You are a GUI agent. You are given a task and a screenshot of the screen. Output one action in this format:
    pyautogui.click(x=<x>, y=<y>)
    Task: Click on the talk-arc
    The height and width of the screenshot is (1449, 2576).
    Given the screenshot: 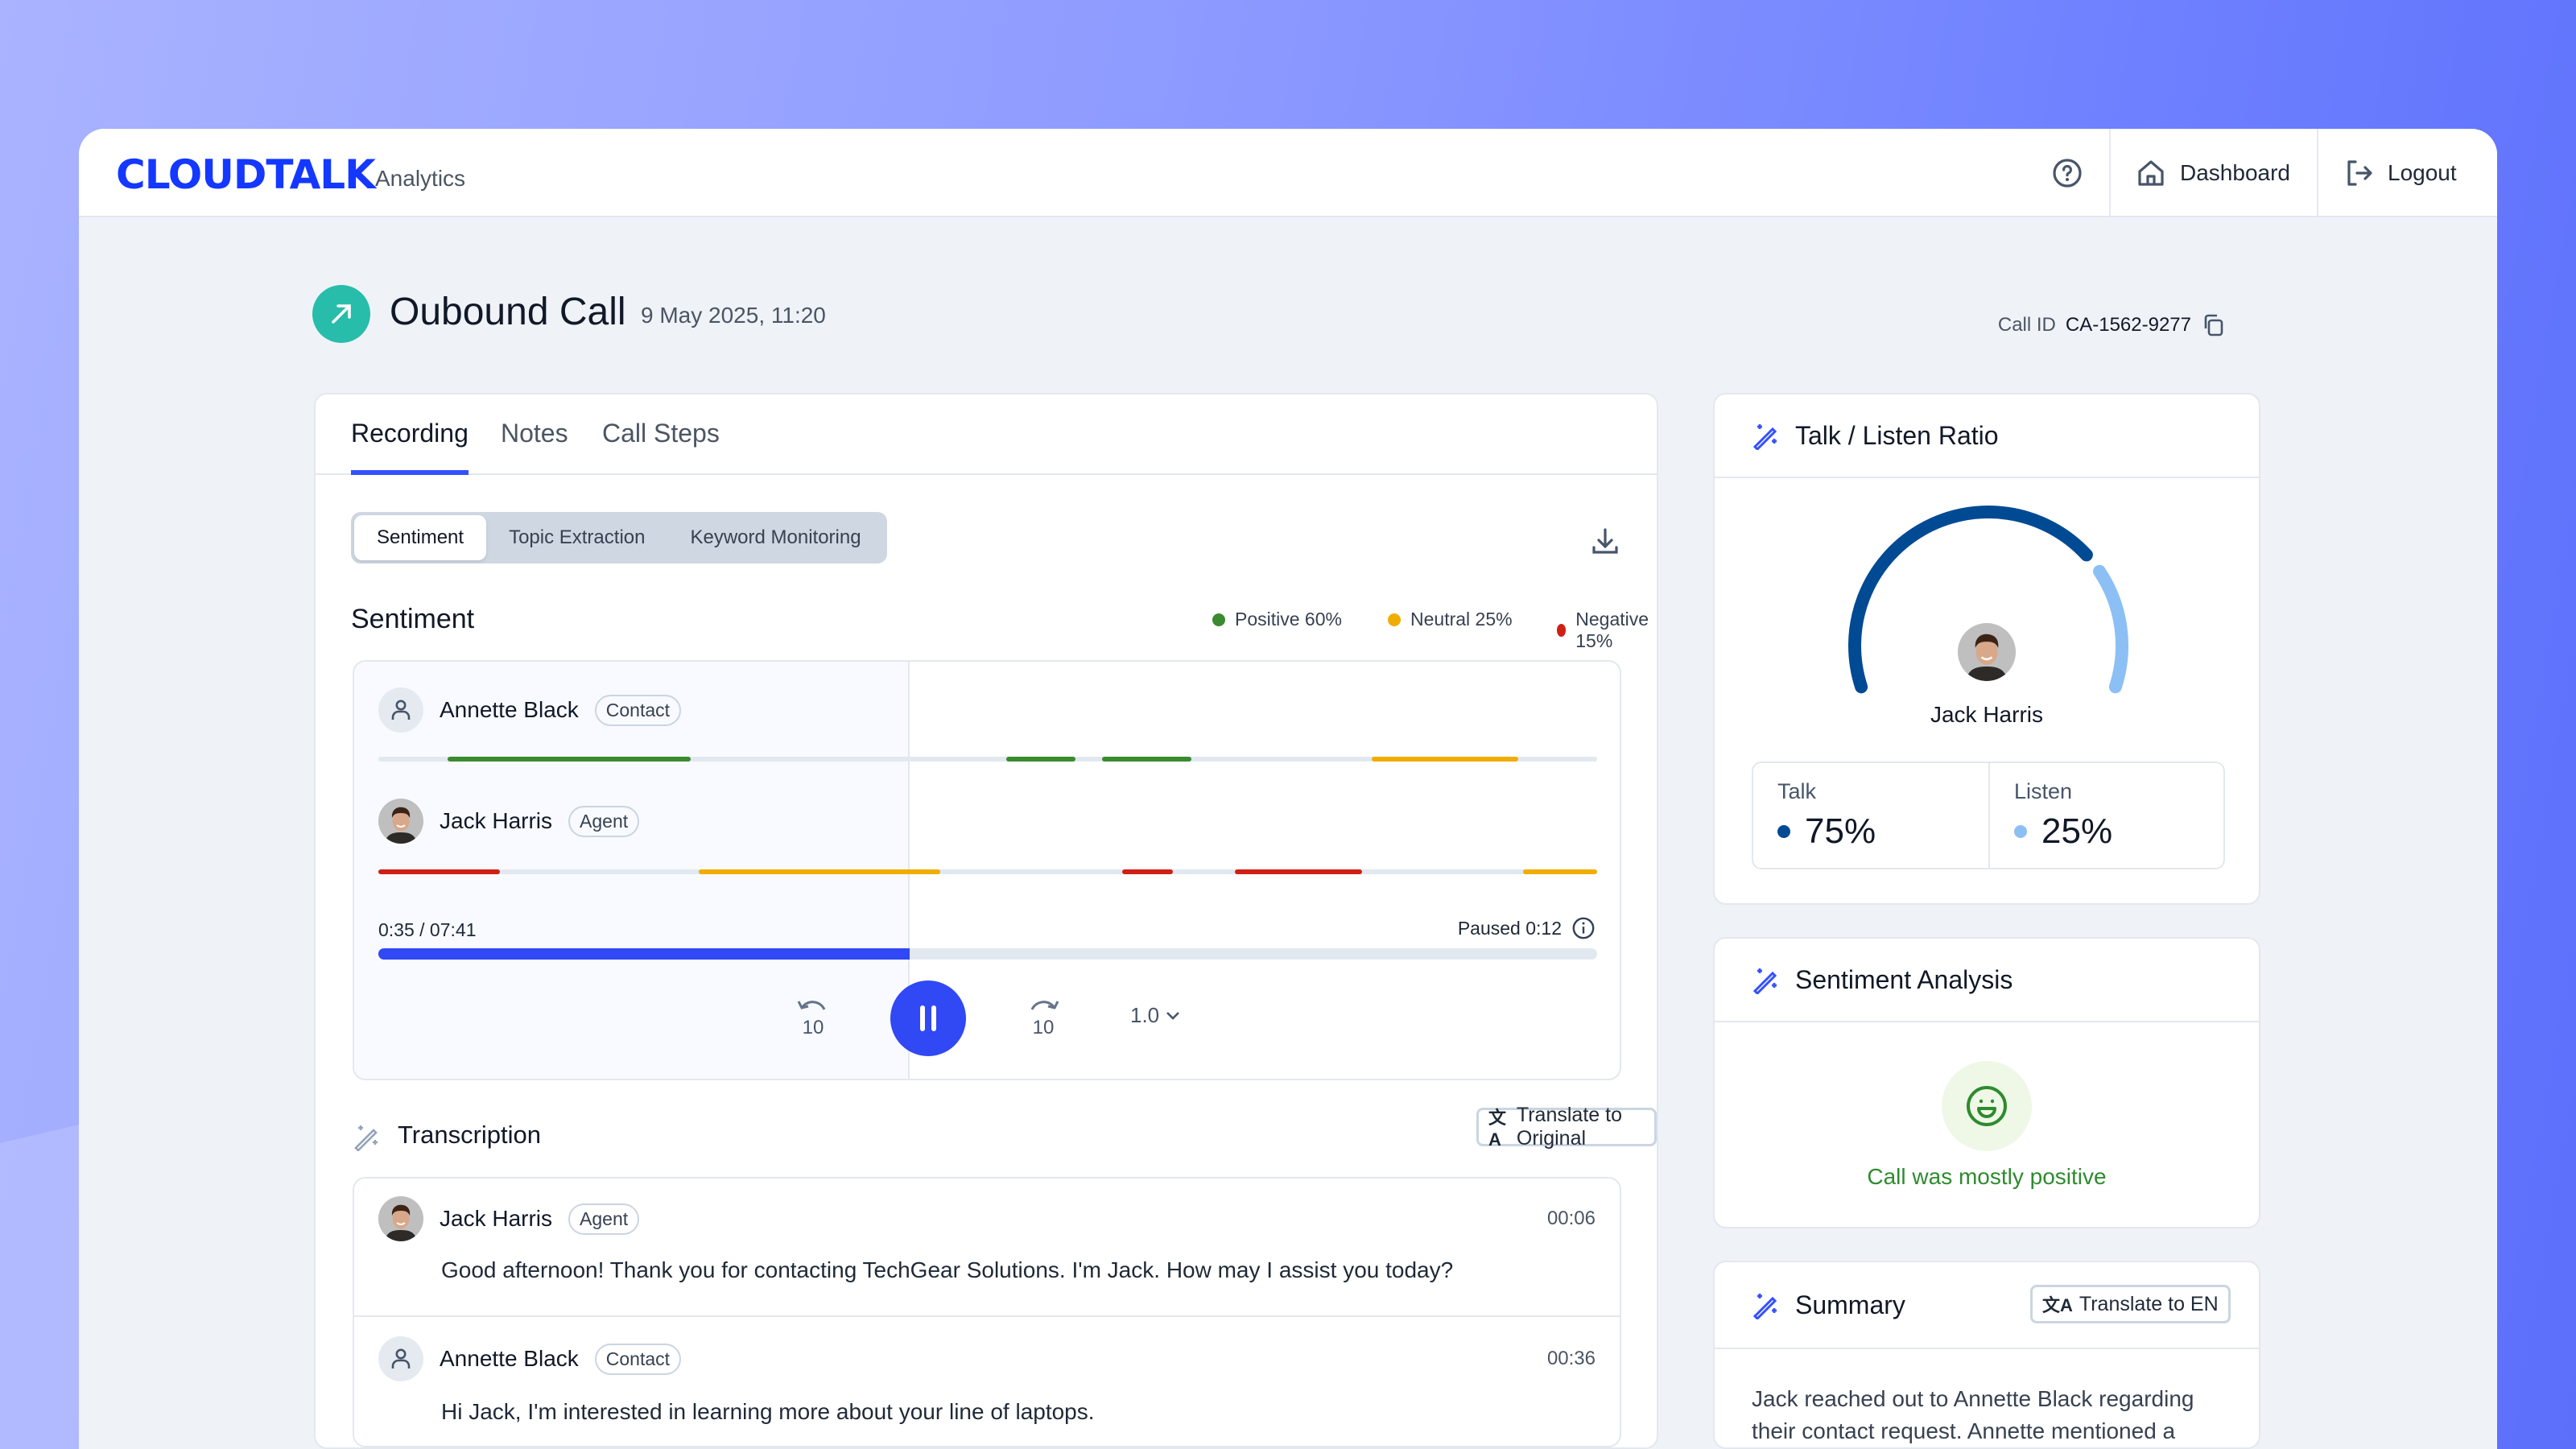 What is the action you would take?
    pyautogui.click(x=1970, y=600)
    